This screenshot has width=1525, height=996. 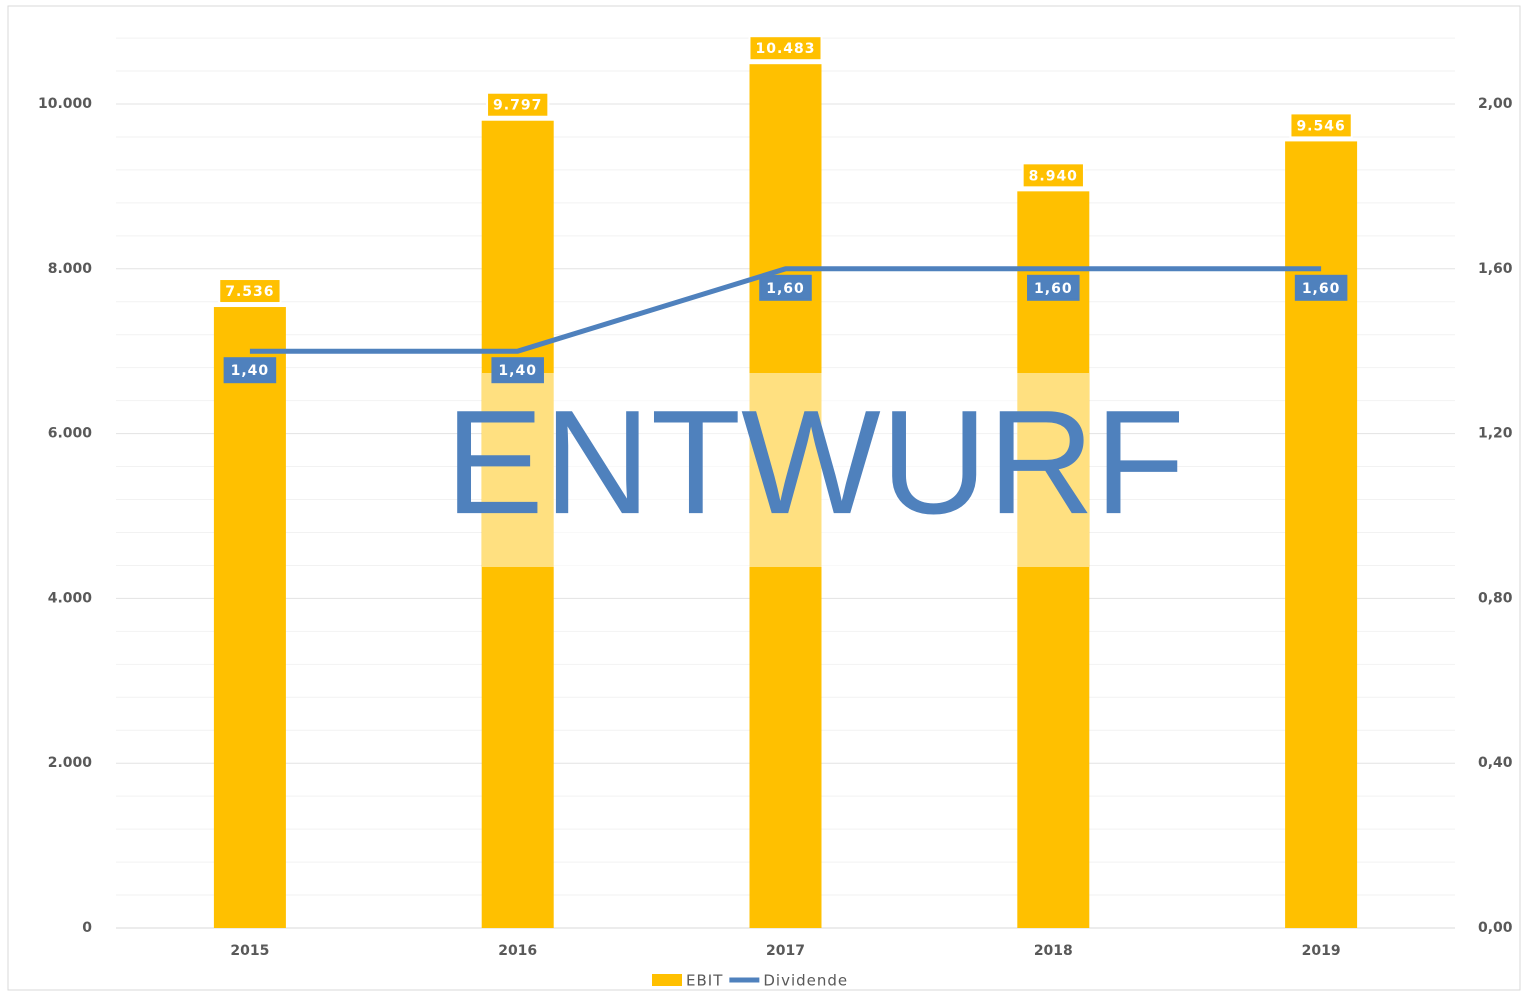 I want to click on y2-tick-label: 0,00, so click(x=1495, y=928).